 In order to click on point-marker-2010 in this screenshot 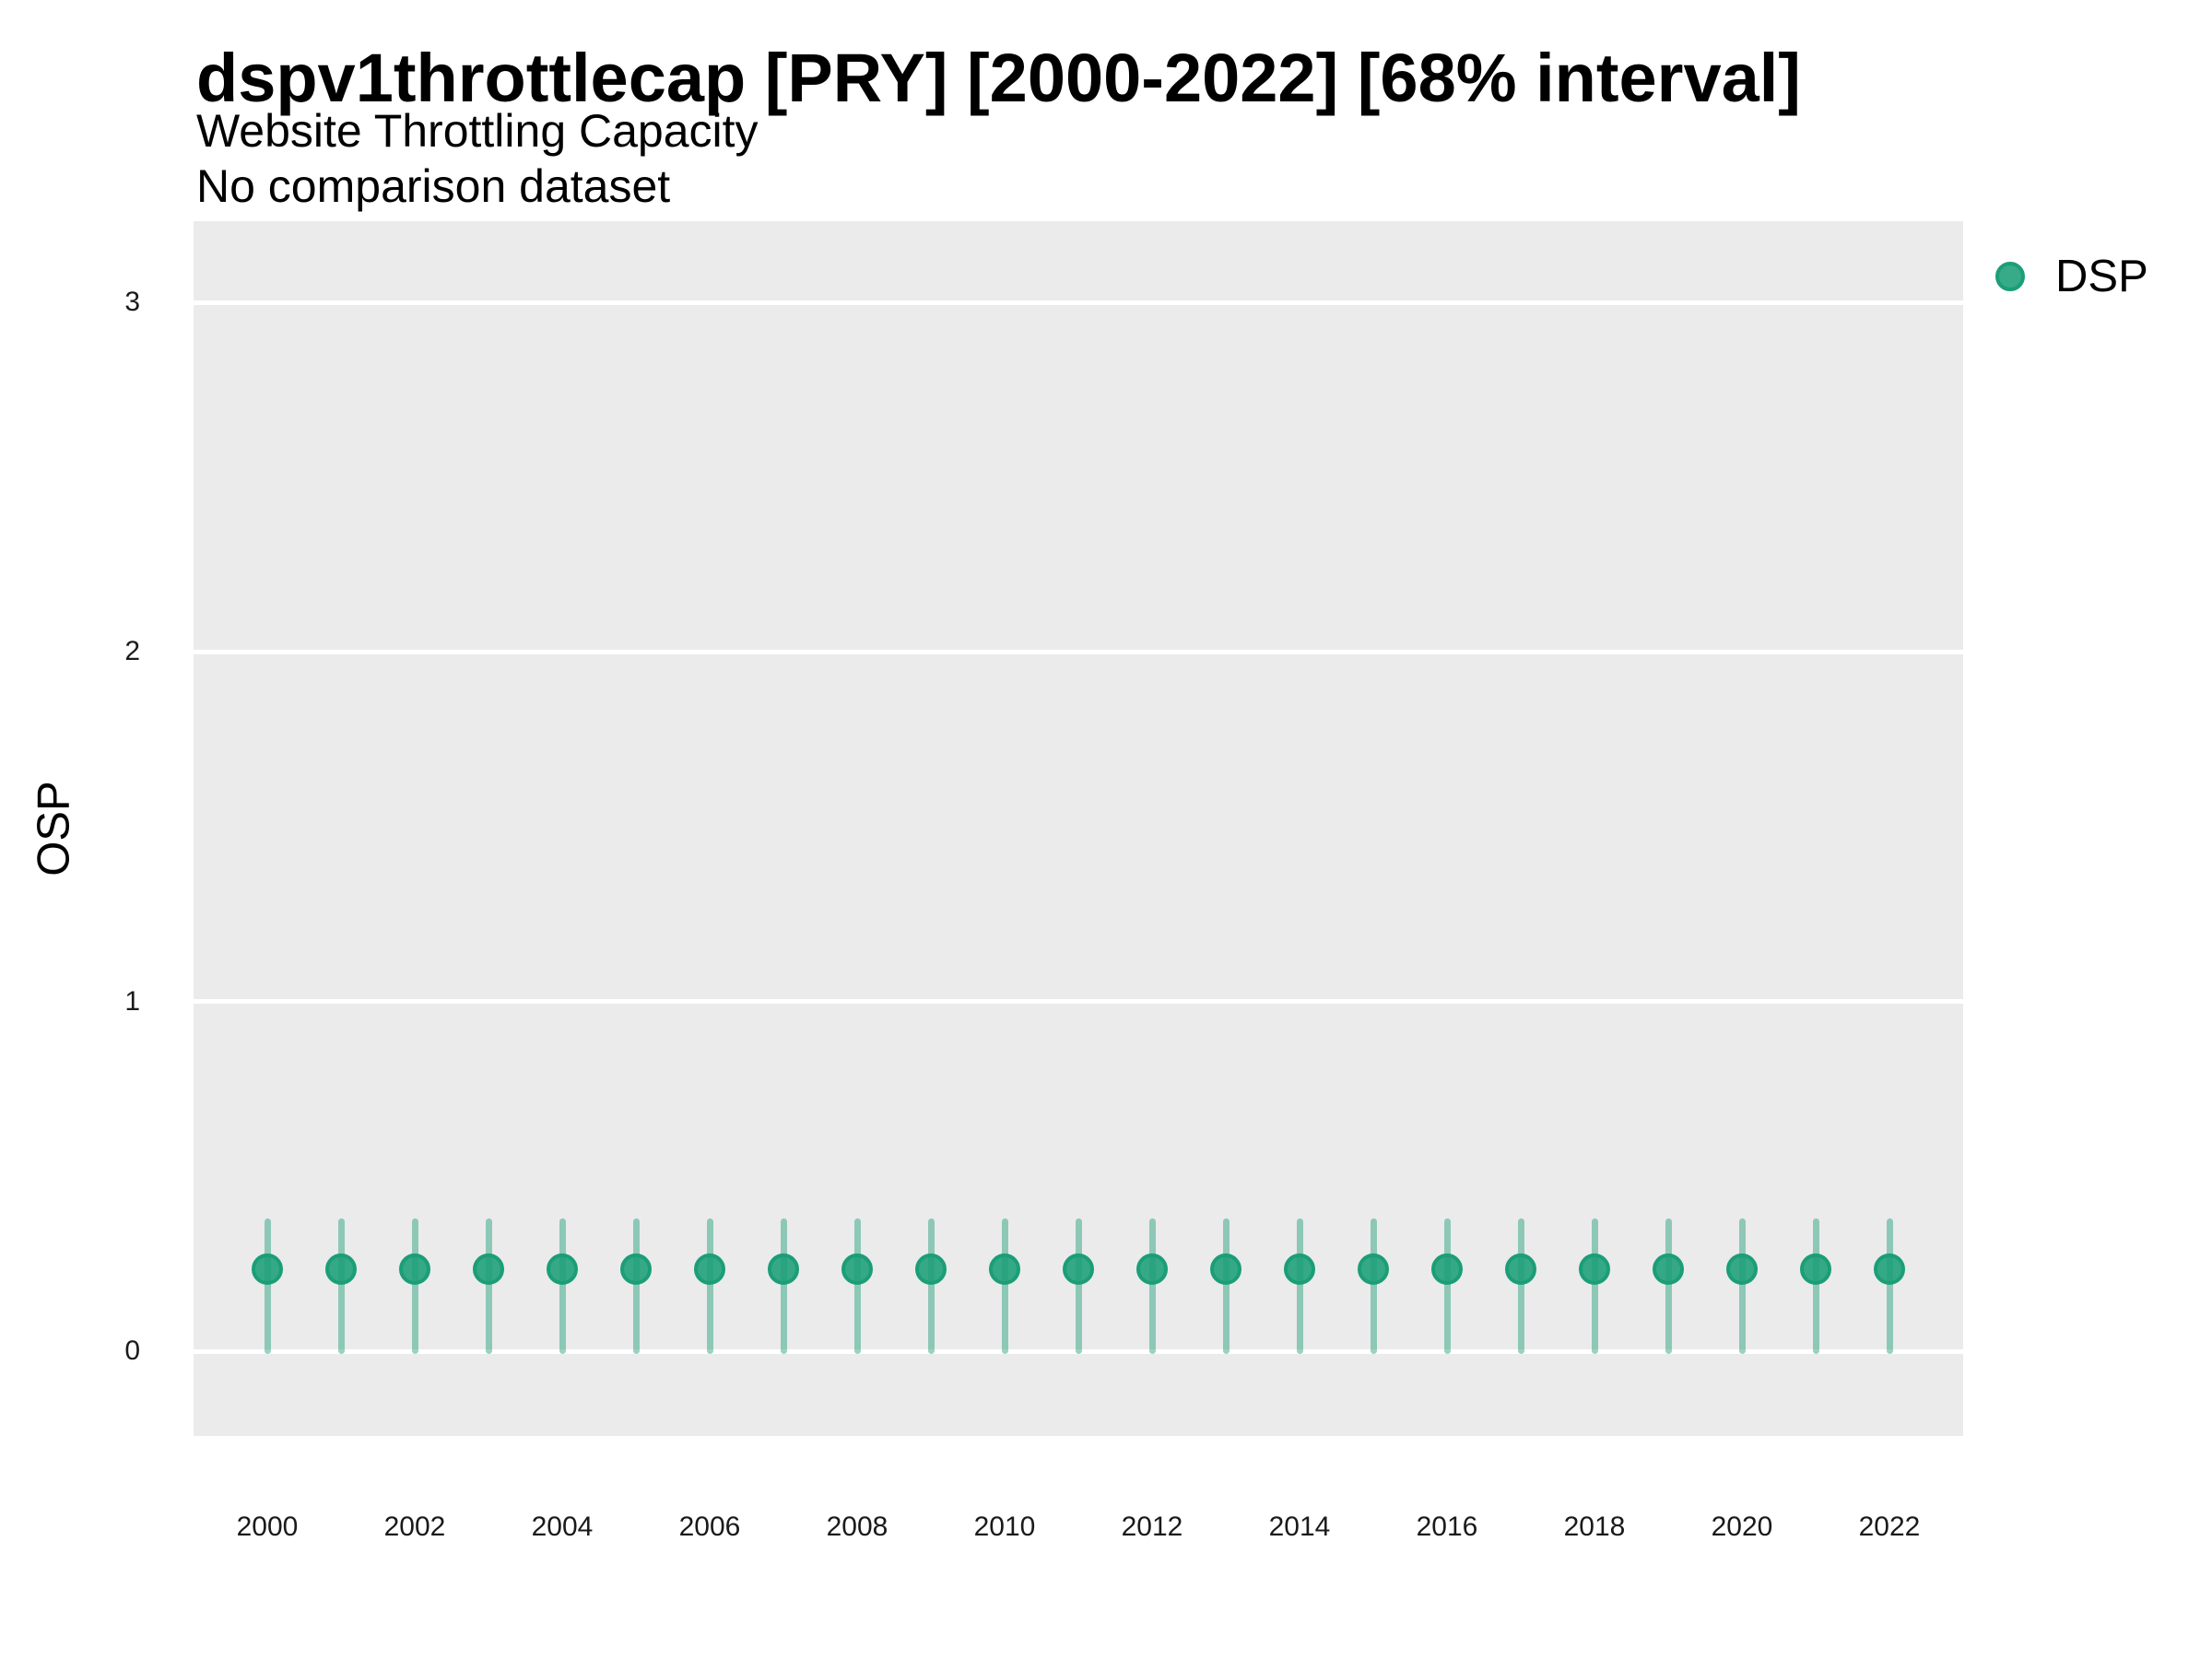, I will do `click(1004, 1269)`.